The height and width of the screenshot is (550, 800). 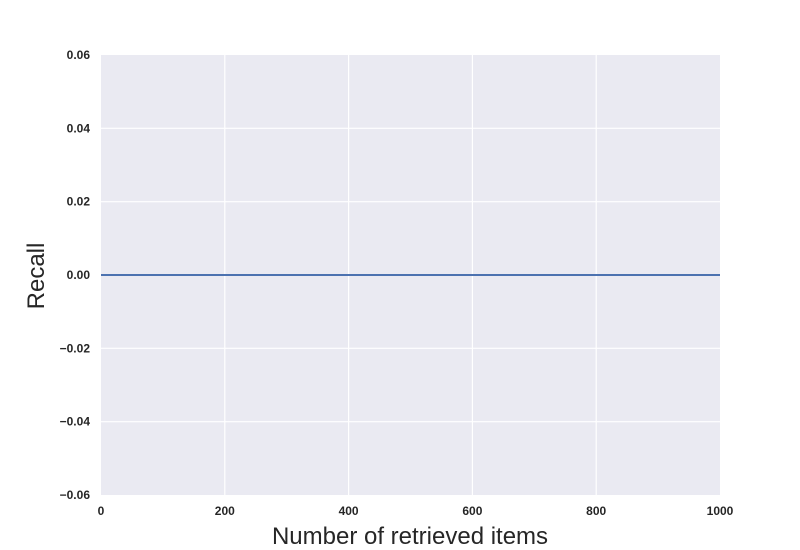 I want to click on y-tick-label: 0.00, so click(x=79, y=275).